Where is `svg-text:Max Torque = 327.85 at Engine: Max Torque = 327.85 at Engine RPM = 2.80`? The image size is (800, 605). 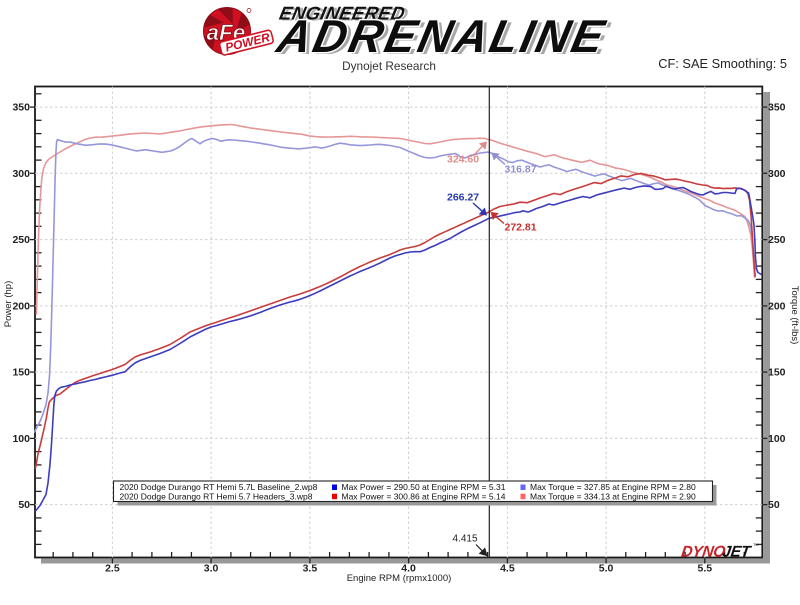
svg-text:Max Torque = 327.85 at Engine: Max Torque = 327.85 at Engine RPM = 2.80 is located at coordinates (613, 487).